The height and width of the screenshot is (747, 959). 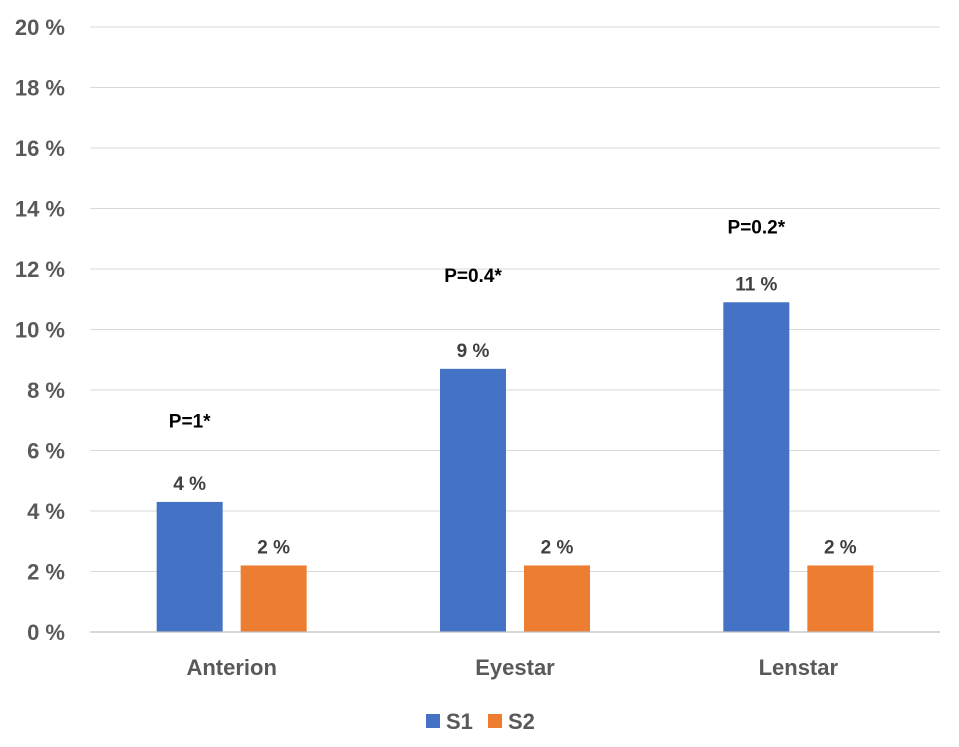 I want to click on p-value-annotation: P=1*, so click(x=190, y=421).